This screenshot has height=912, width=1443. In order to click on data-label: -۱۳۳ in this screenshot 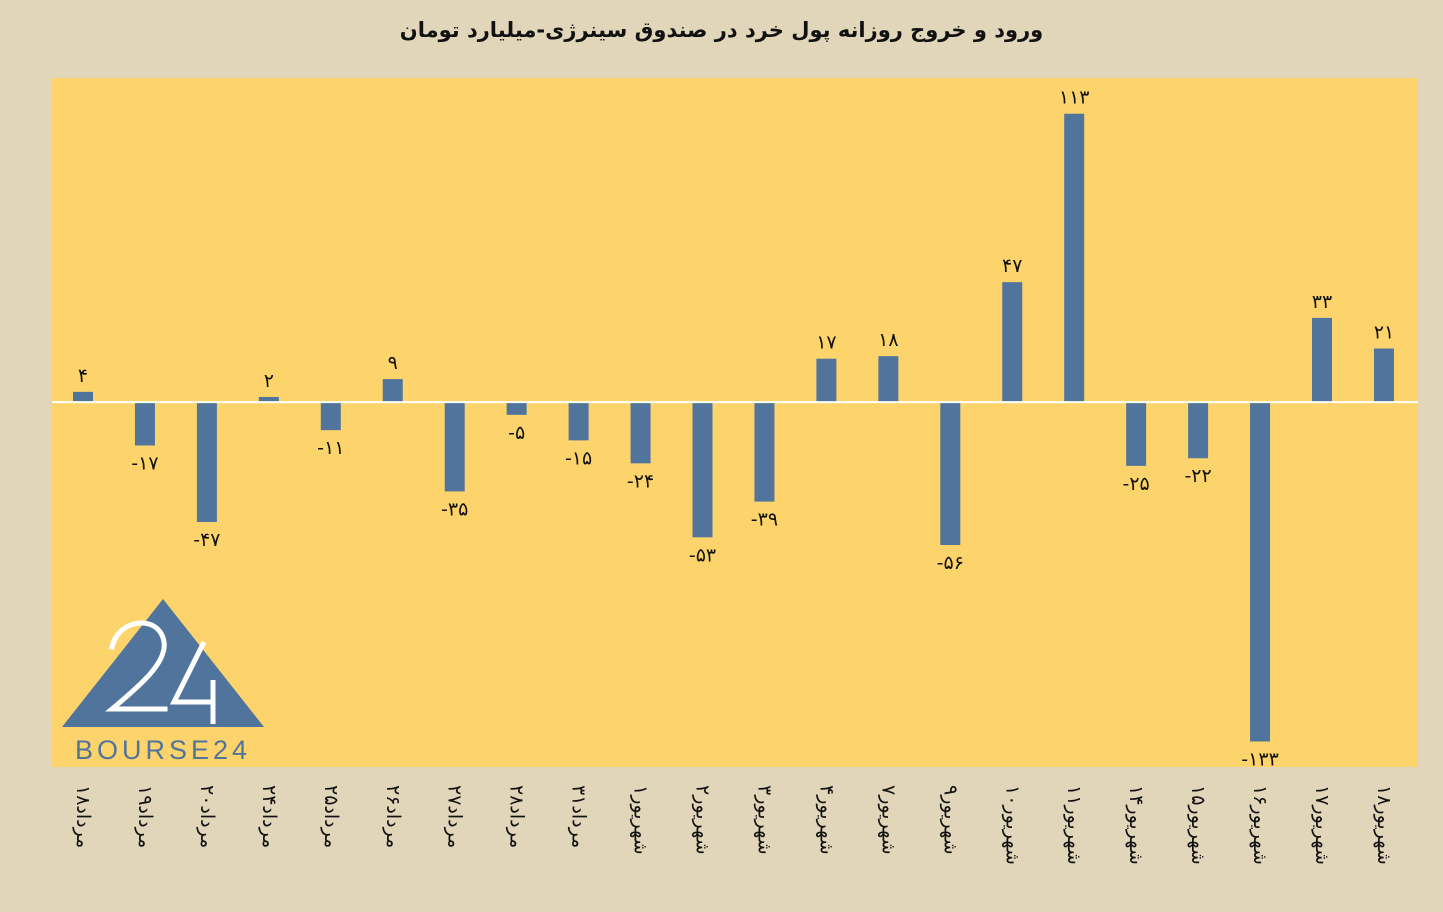, I will do `click(1259, 759)`.